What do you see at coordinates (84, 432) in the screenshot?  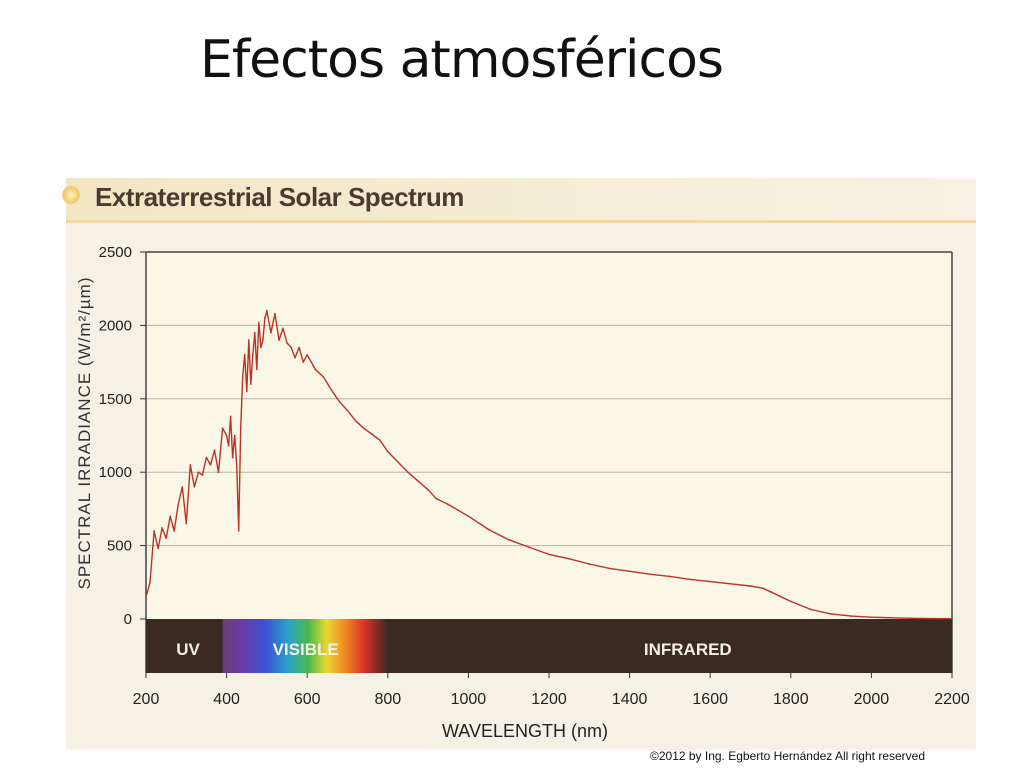 I see `y-axis-label: SPECTRAL IRRADIANCE (W/m²/µm)` at bounding box center [84, 432].